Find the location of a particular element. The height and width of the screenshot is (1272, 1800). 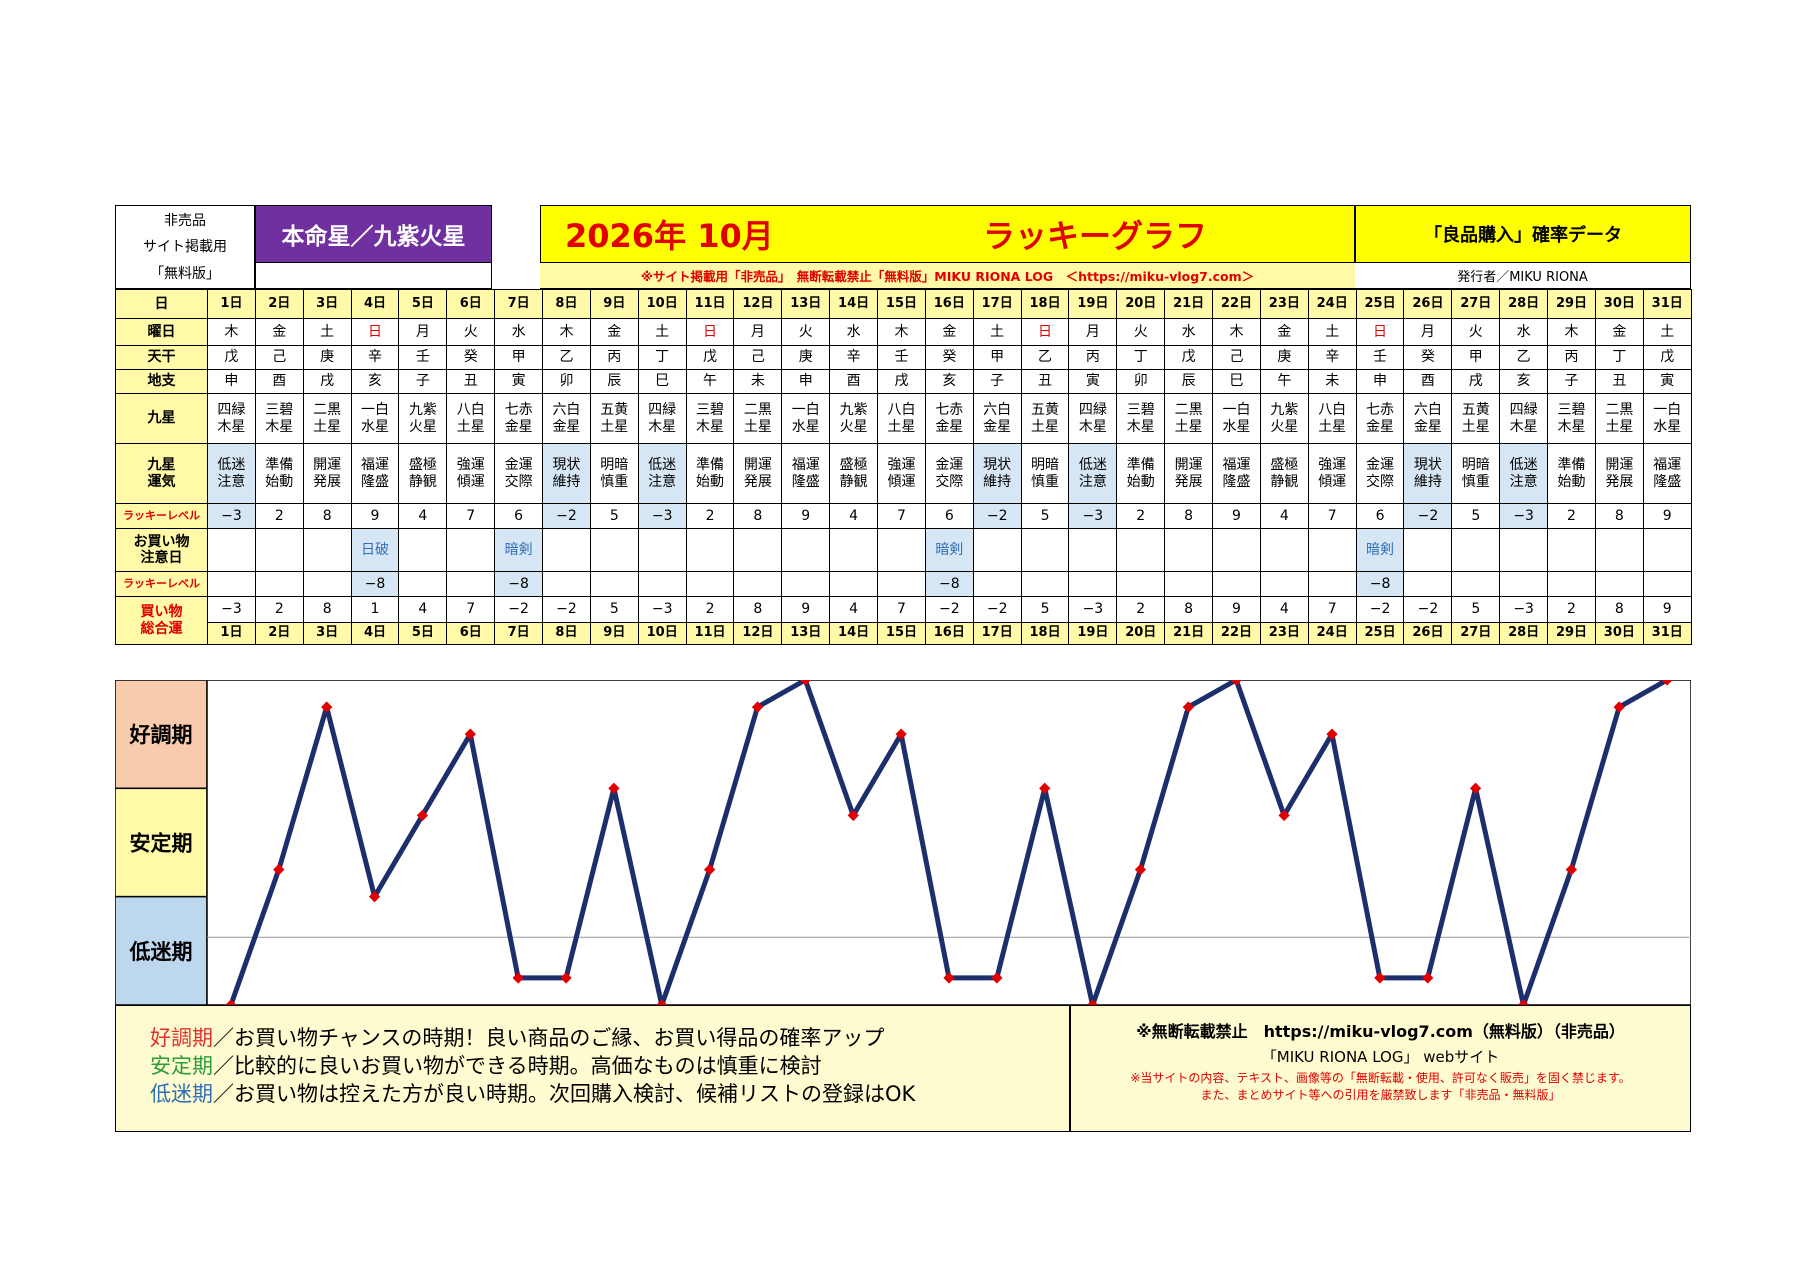

level-cell: 9 is located at coordinates (375, 516).